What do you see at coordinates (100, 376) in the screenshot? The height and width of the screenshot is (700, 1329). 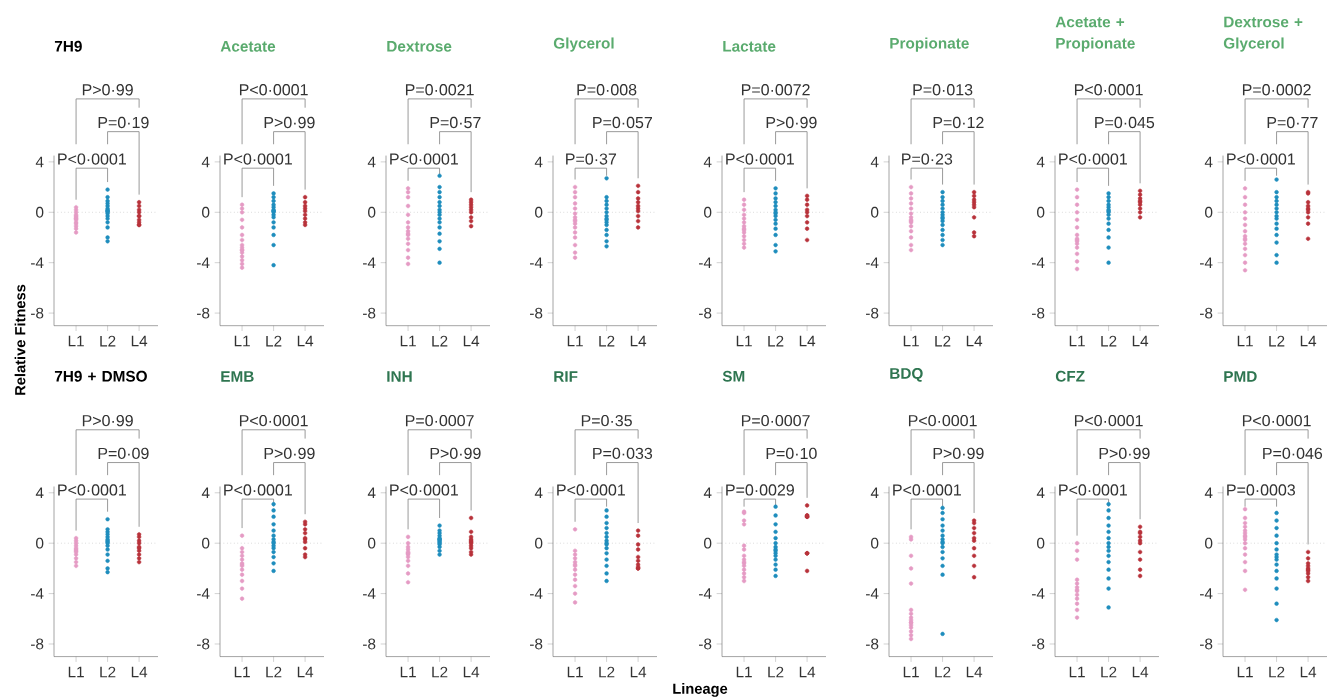 I see `chart-title: 7H9 + DMSO` at bounding box center [100, 376].